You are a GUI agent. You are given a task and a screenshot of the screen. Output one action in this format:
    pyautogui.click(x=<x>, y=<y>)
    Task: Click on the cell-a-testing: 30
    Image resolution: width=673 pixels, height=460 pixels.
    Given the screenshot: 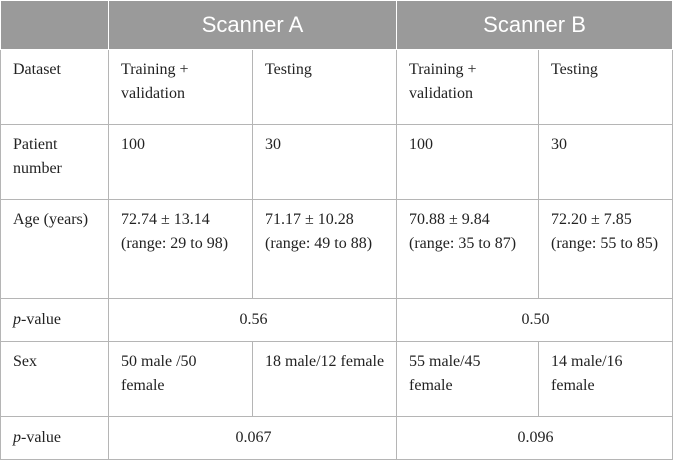 What is the action you would take?
    pyautogui.click(x=324, y=162)
    